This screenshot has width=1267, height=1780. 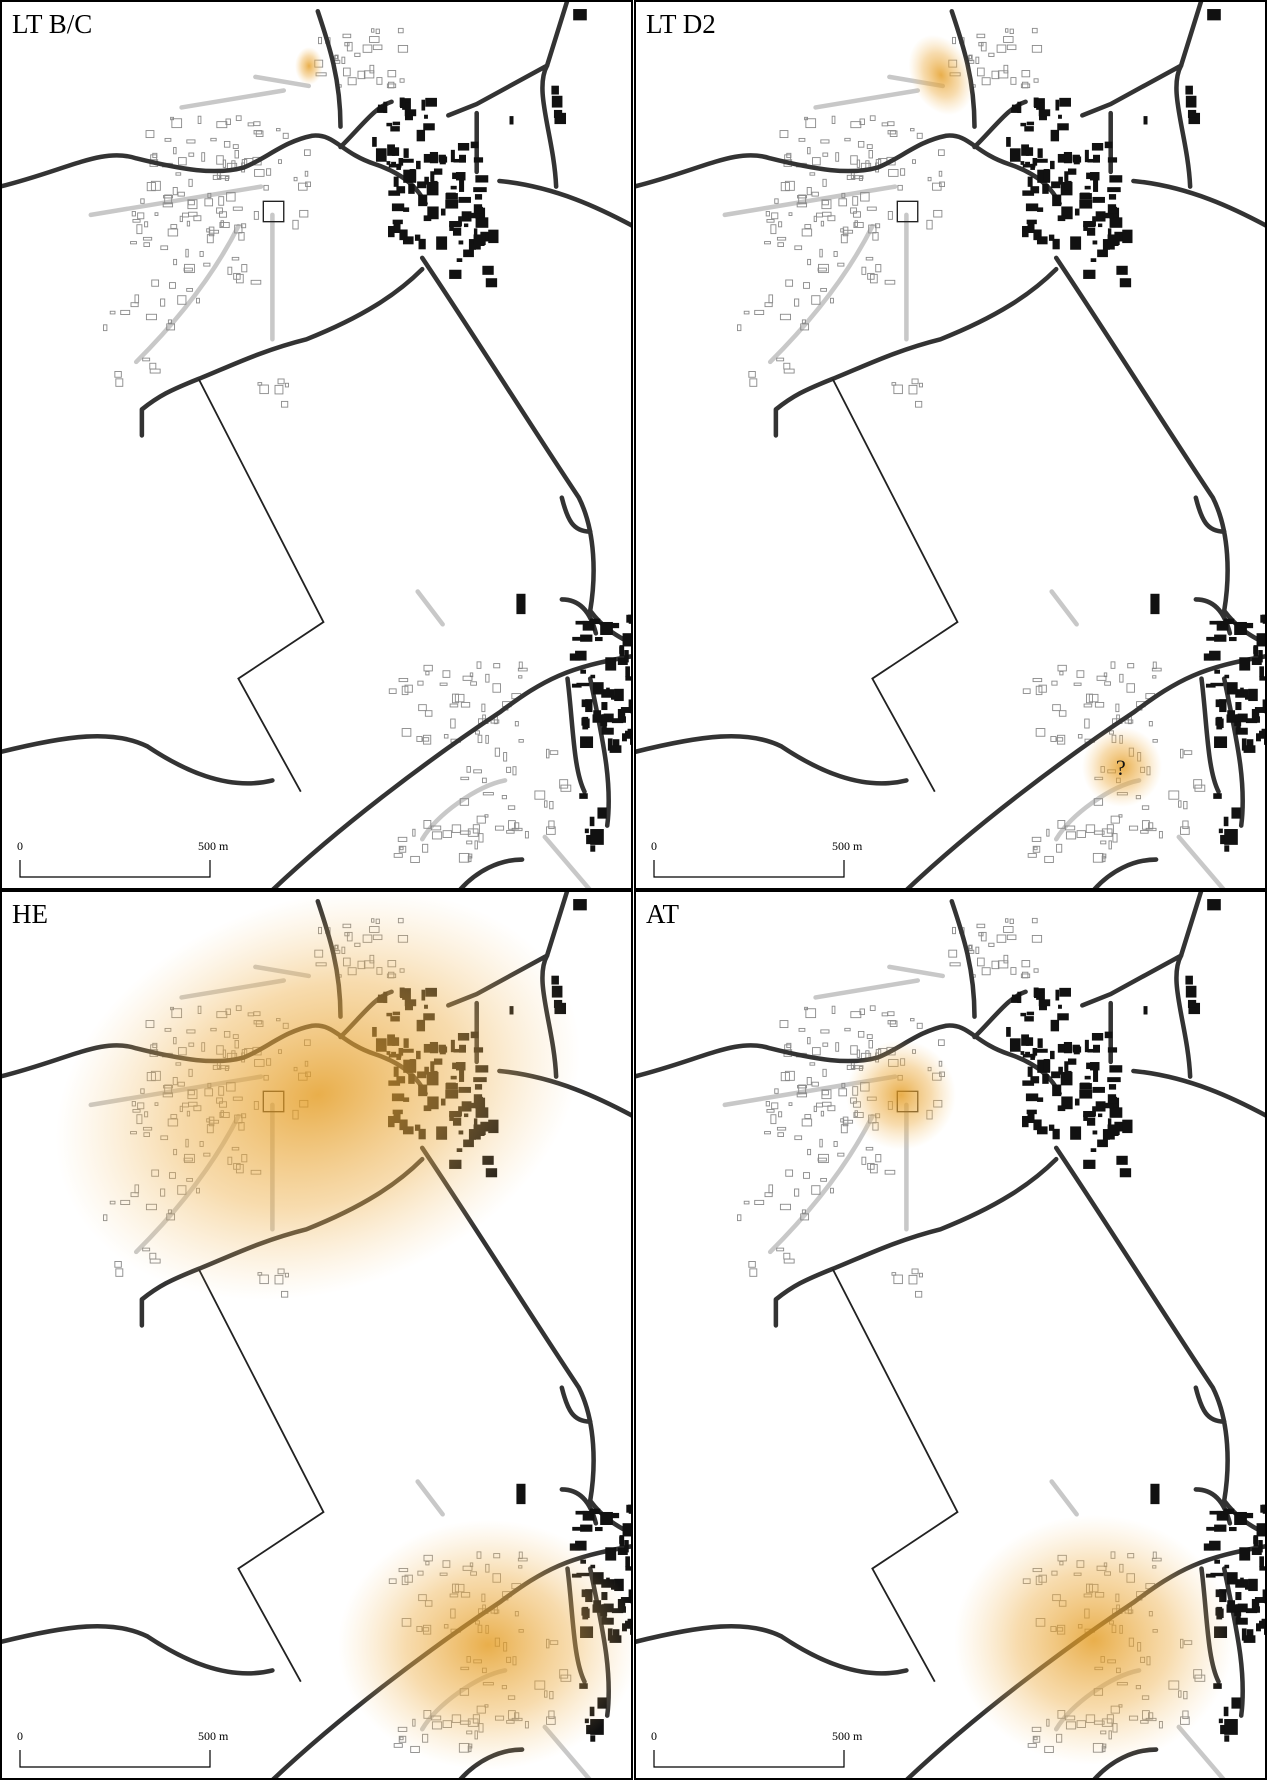 What do you see at coordinates (52, 24) in the screenshot?
I see `panel-label: LT B/C` at bounding box center [52, 24].